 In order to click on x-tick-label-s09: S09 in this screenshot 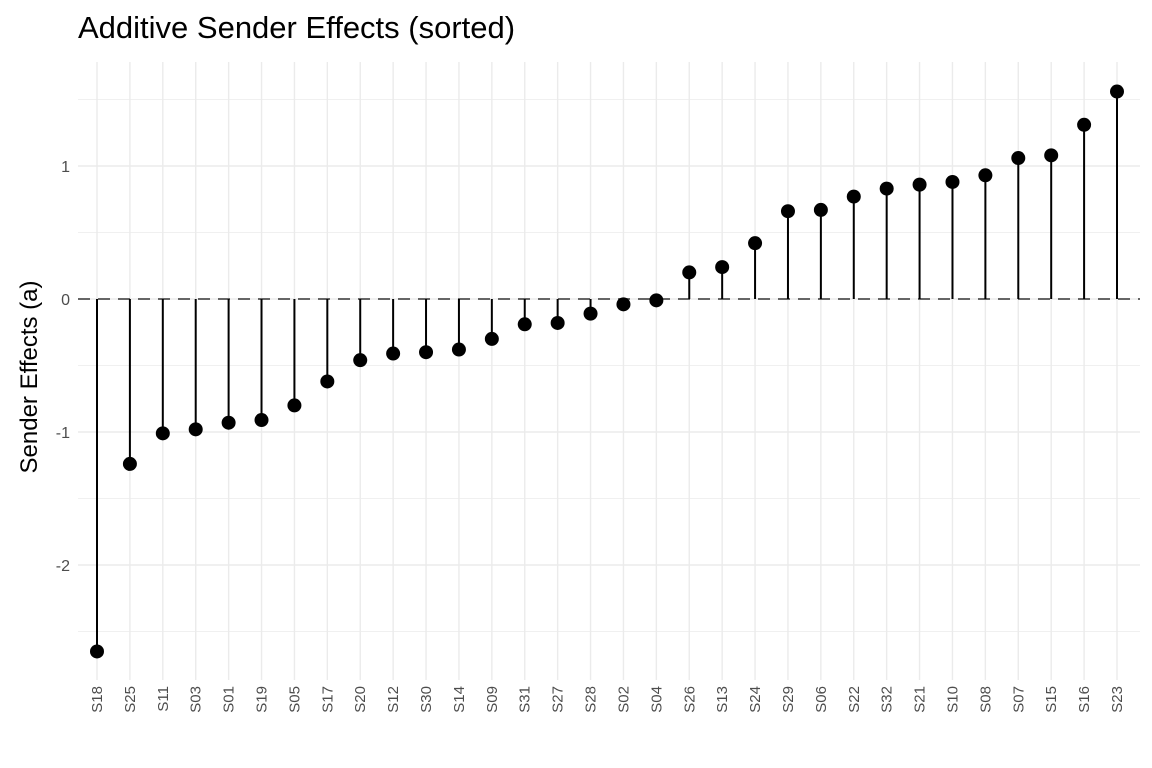, I will do `click(492, 699)`.